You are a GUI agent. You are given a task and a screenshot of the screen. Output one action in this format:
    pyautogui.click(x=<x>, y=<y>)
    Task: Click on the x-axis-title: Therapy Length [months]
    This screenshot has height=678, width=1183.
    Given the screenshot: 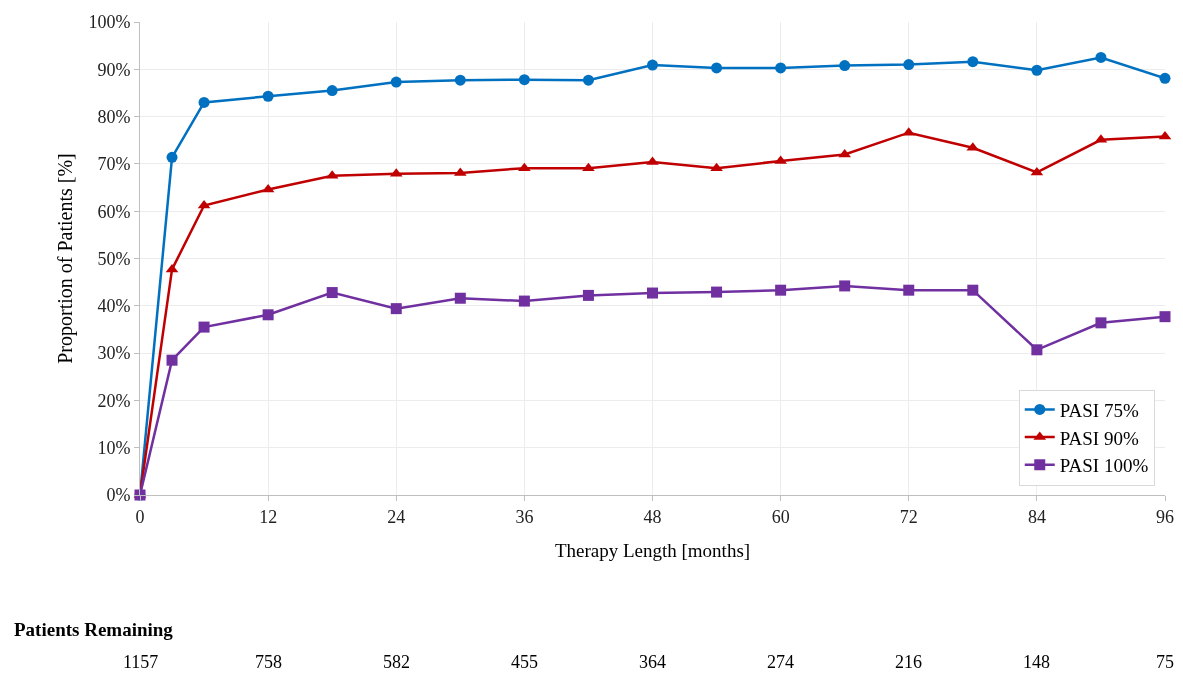 What is the action you would take?
    pyautogui.click(x=652, y=551)
    